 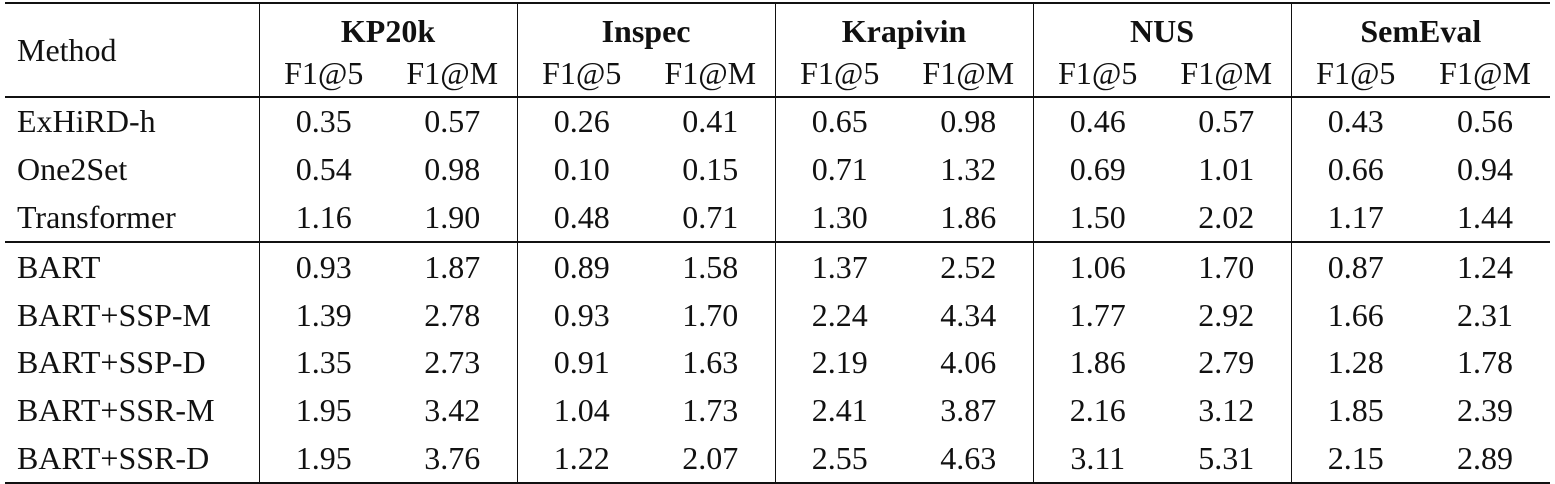 What do you see at coordinates (710, 362) in the screenshot?
I see `value-cell: 1.63` at bounding box center [710, 362].